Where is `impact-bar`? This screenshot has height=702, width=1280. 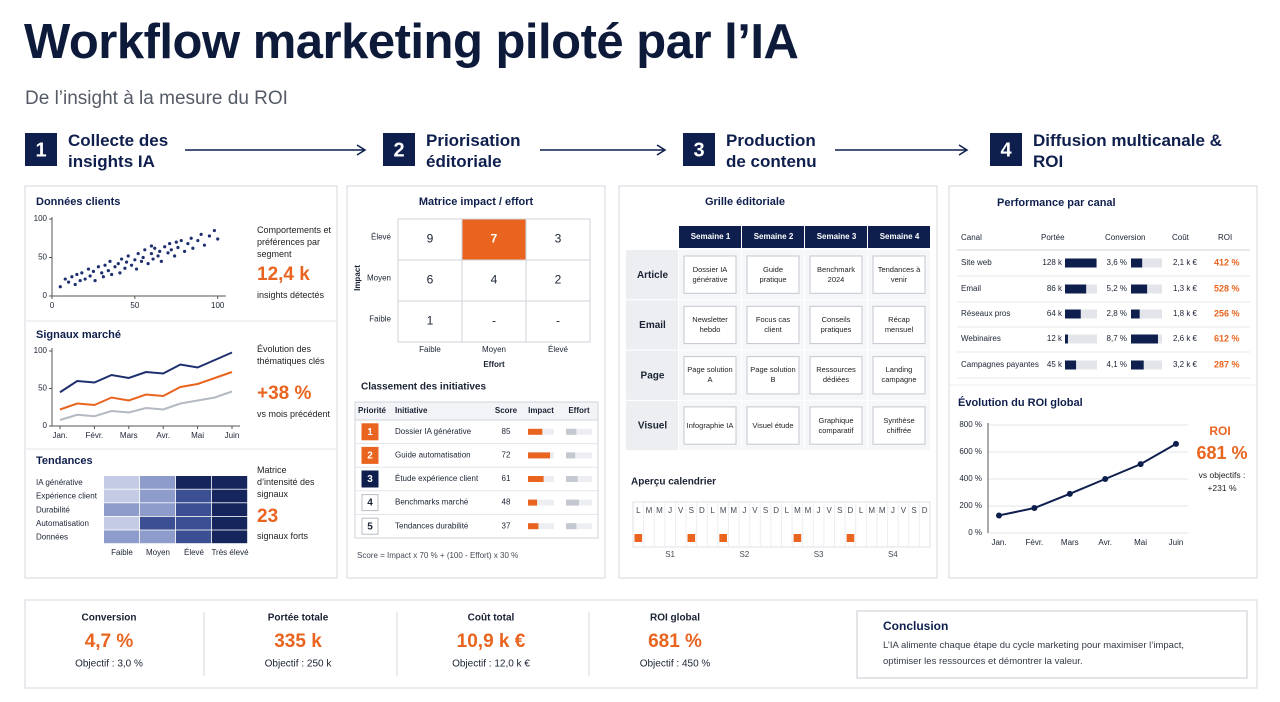 impact-bar is located at coordinates (533, 502).